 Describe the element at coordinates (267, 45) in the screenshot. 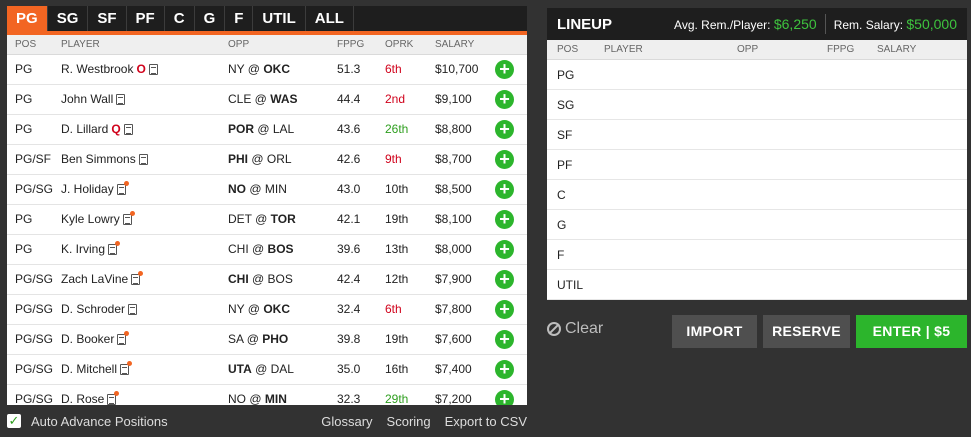

I see `pool-table-header: POS PLAYER OPP FPPG OPRK SALARY` at that location.